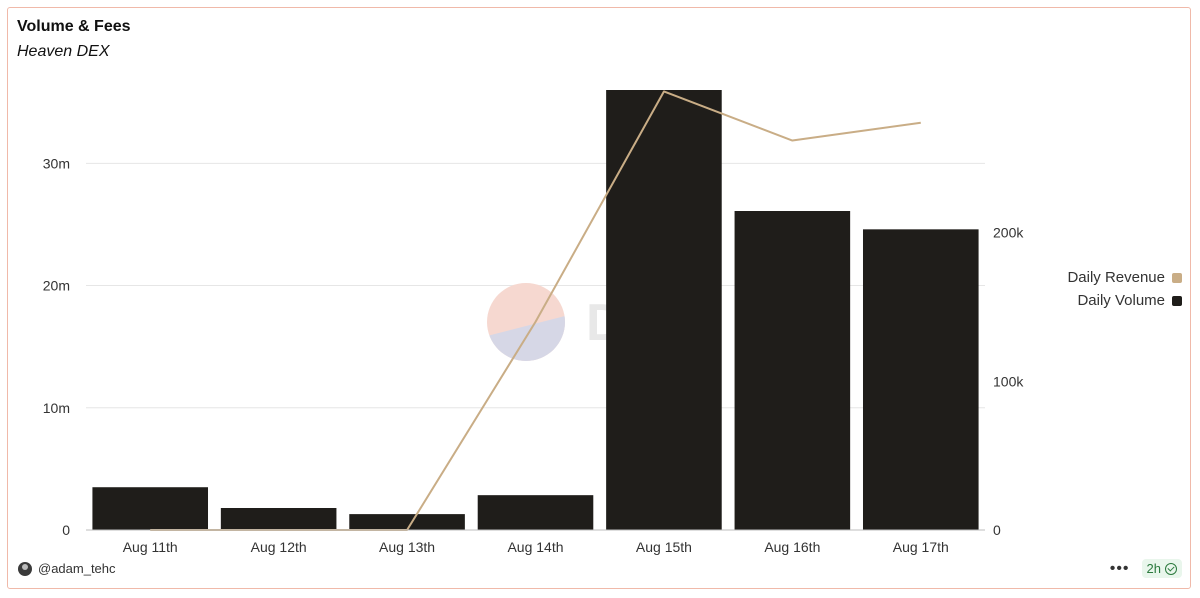 The image size is (1200, 598). What do you see at coordinates (1177, 277) in the screenshot?
I see `legend-swatch-revenue` at bounding box center [1177, 277].